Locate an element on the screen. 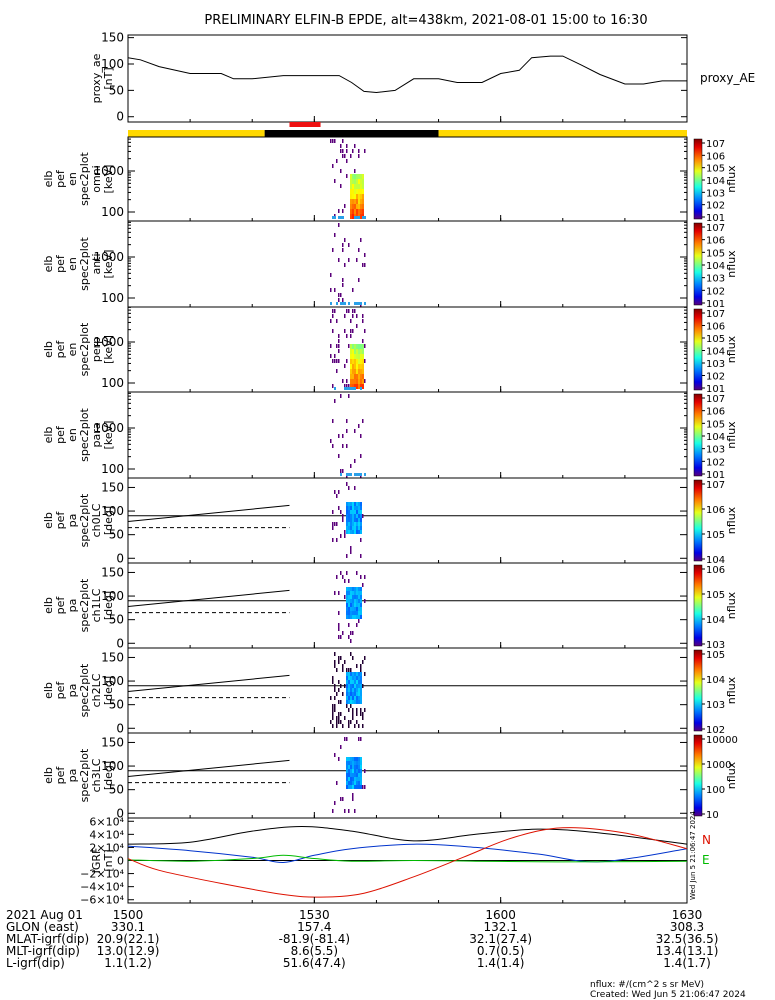  pa_ch0-ytick-label: 100 is located at coordinates (112, 511).